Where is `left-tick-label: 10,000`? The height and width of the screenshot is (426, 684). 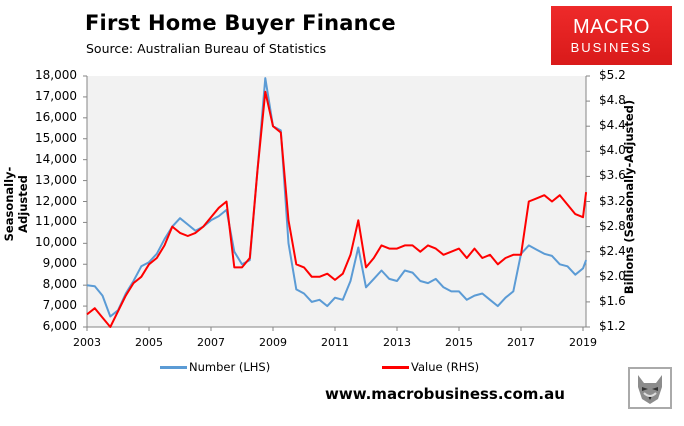
left-tick-label: 10,000 is located at coordinates (56, 242).